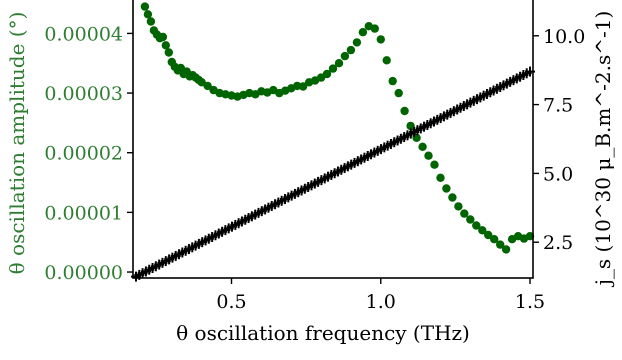  I want to click on x-tick-label: 1.0, so click(381, 302).